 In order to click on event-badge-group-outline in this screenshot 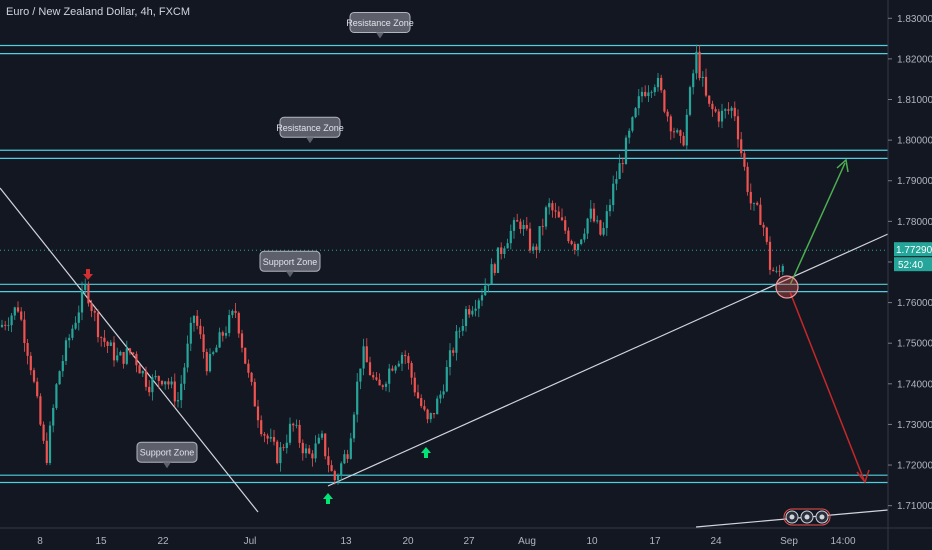, I will do `click(807, 517)`.